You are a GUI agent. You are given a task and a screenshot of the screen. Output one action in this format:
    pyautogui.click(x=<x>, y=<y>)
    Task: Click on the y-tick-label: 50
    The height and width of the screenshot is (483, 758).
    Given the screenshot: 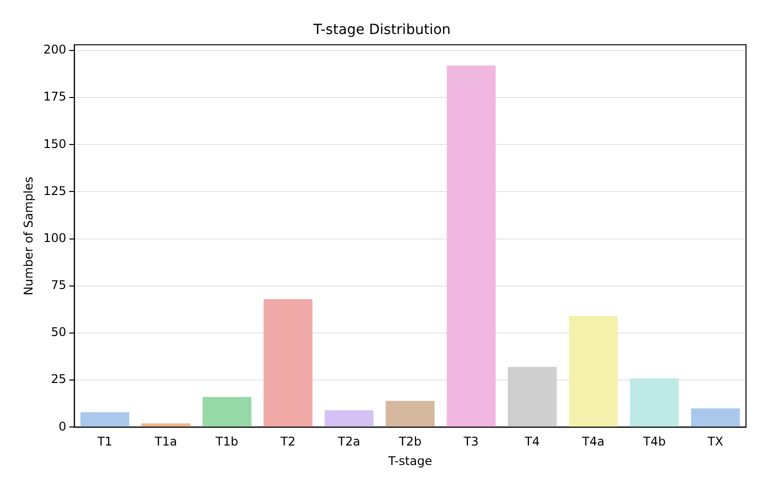 What is the action you would take?
    pyautogui.click(x=58, y=332)
    